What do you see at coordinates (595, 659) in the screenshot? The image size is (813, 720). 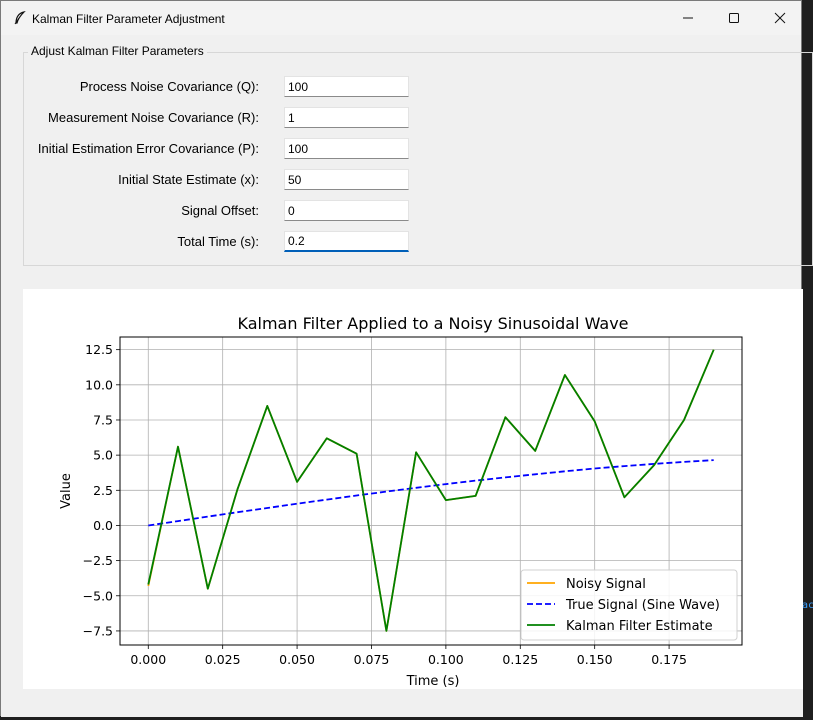 I see `x-tick-label: 0.150` at bounding box center [595, 659].